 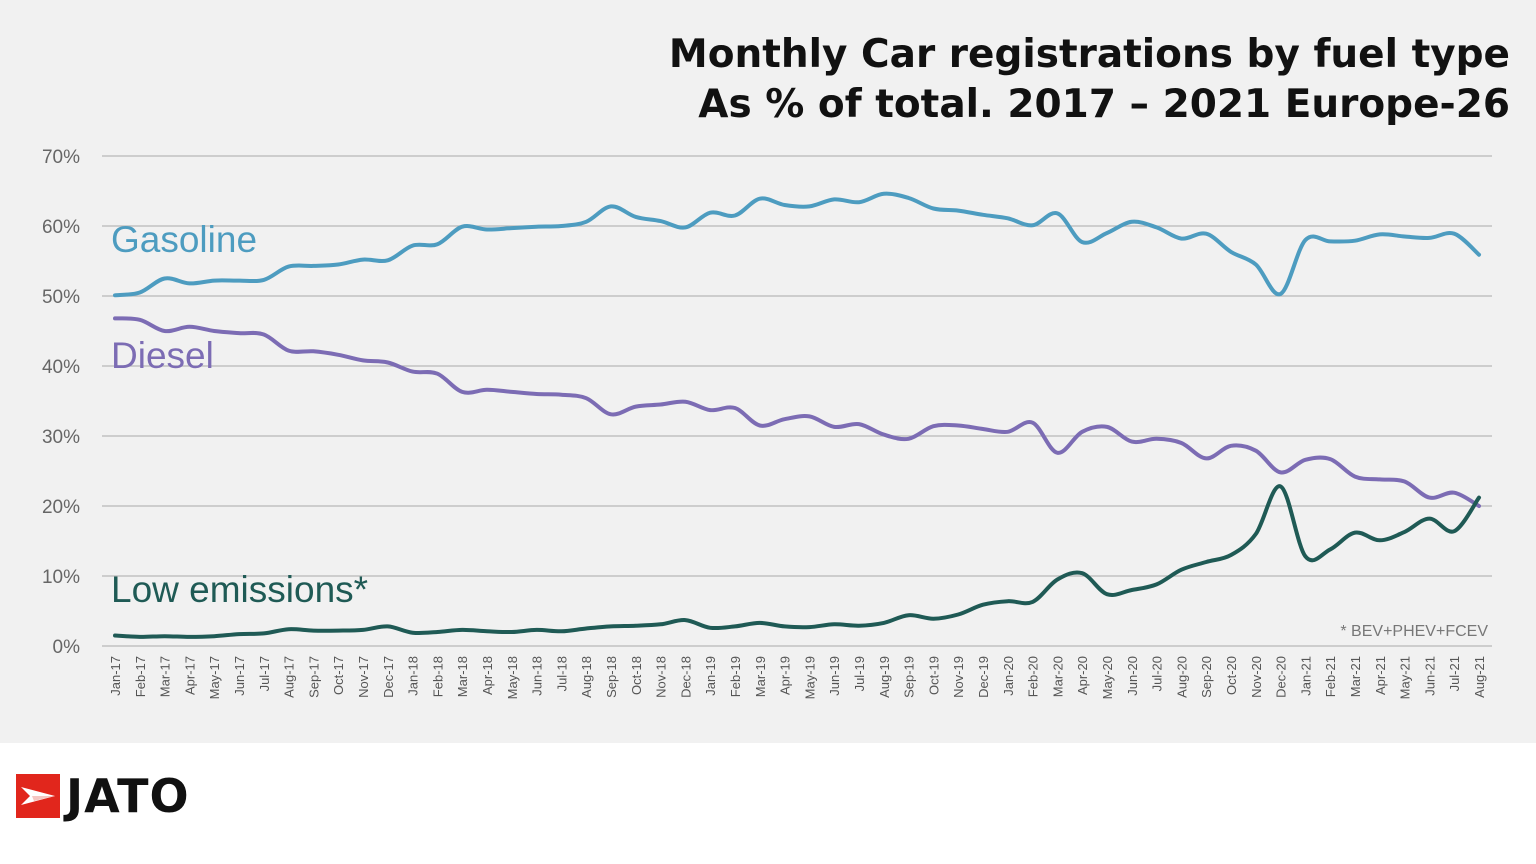 I want to click on x-tick-label: Jan-17, so click(x=115, y=676).